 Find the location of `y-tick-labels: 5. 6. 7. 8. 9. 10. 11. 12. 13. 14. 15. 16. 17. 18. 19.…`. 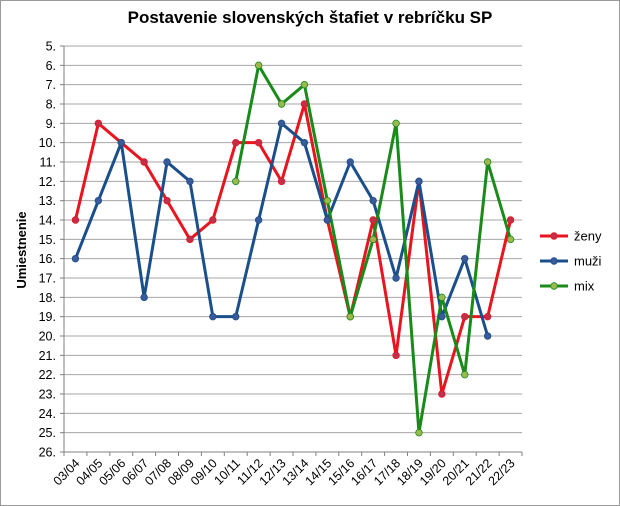

y-tick-labels: 5. 6. 7. 8. 9. 10. 11. 12. 13. 14. 15. 16. 17. 18. 19.… is located at coordinates (47, 250).